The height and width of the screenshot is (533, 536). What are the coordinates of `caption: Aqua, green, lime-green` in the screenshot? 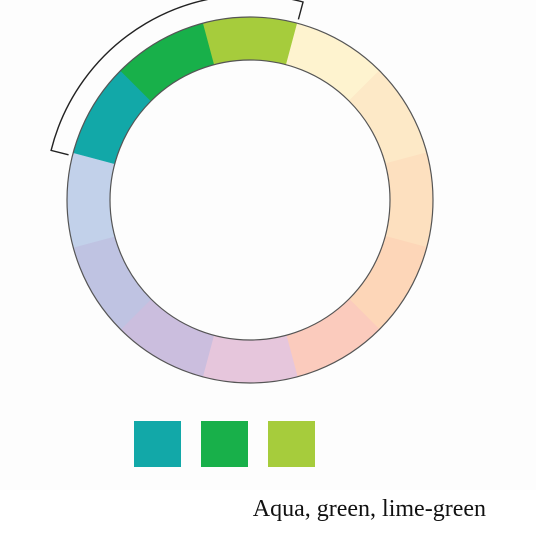 It's located at (369, 509).